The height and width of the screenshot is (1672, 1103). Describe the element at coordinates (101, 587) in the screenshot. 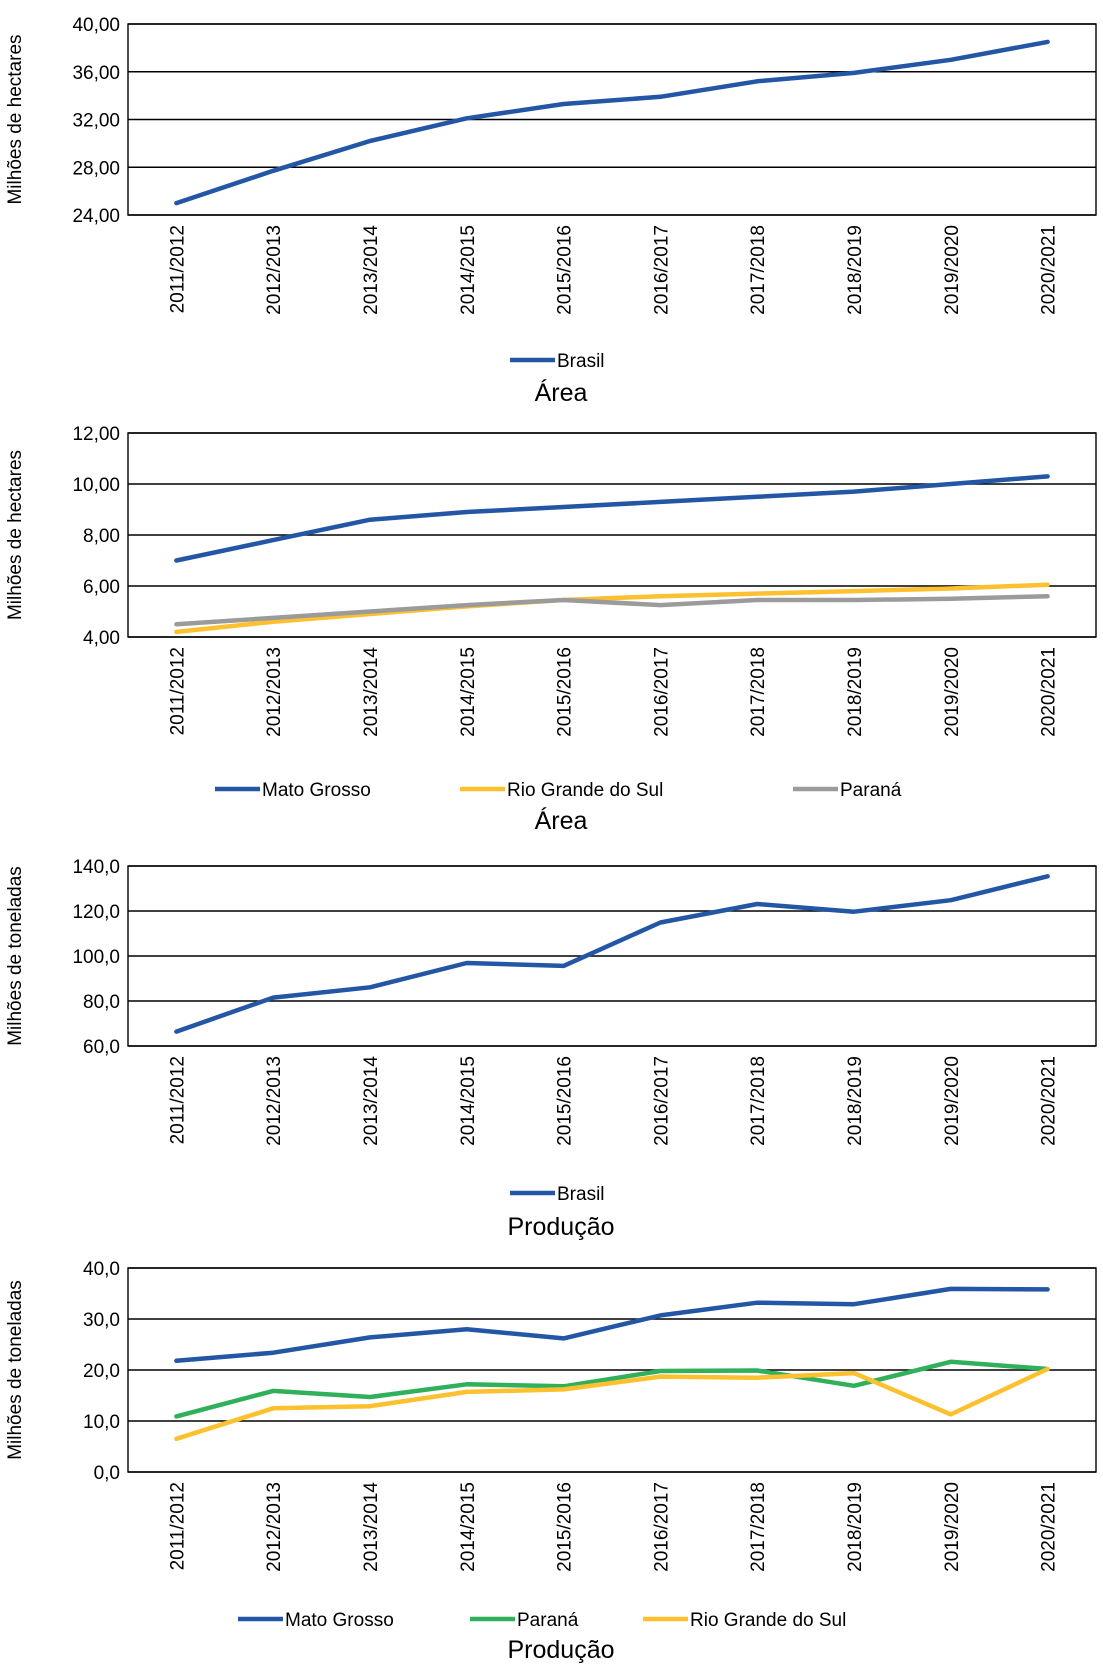

I see `y-tick-label: 6,00` at that location.